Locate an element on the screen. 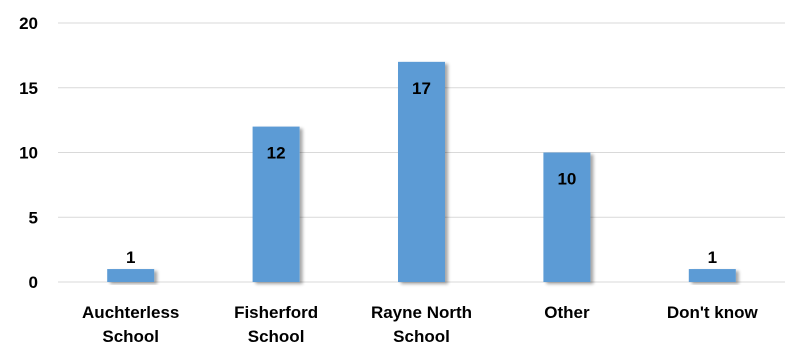  y-tick-label: 10 is located at coordinates (28, 153).